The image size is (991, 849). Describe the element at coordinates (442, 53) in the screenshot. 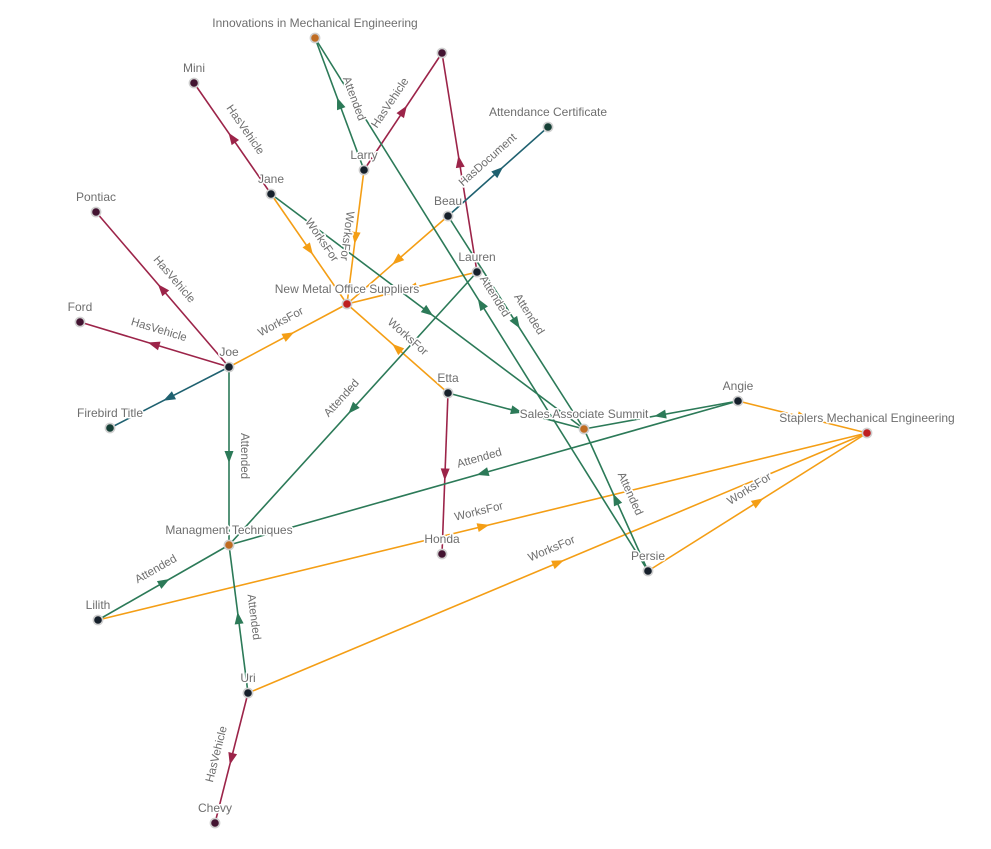

I see `node-vehicle1` at that location.